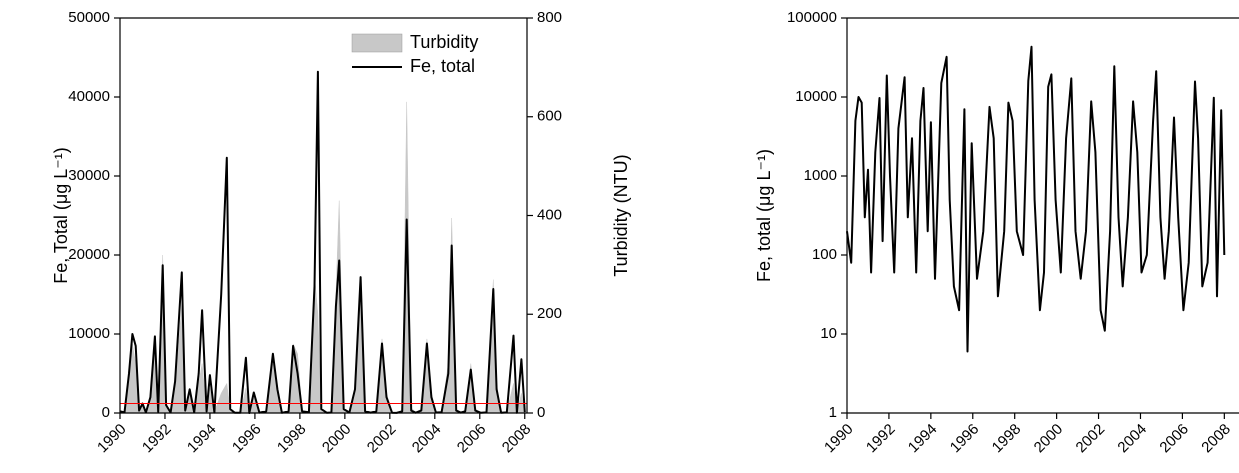 The width and height of the screenshot is (1239, 473). Describe the element at coordinates (764, 215) in the screenshot. I see `y-axis-title: Fe, total (μg L⁻¹)` at that location.